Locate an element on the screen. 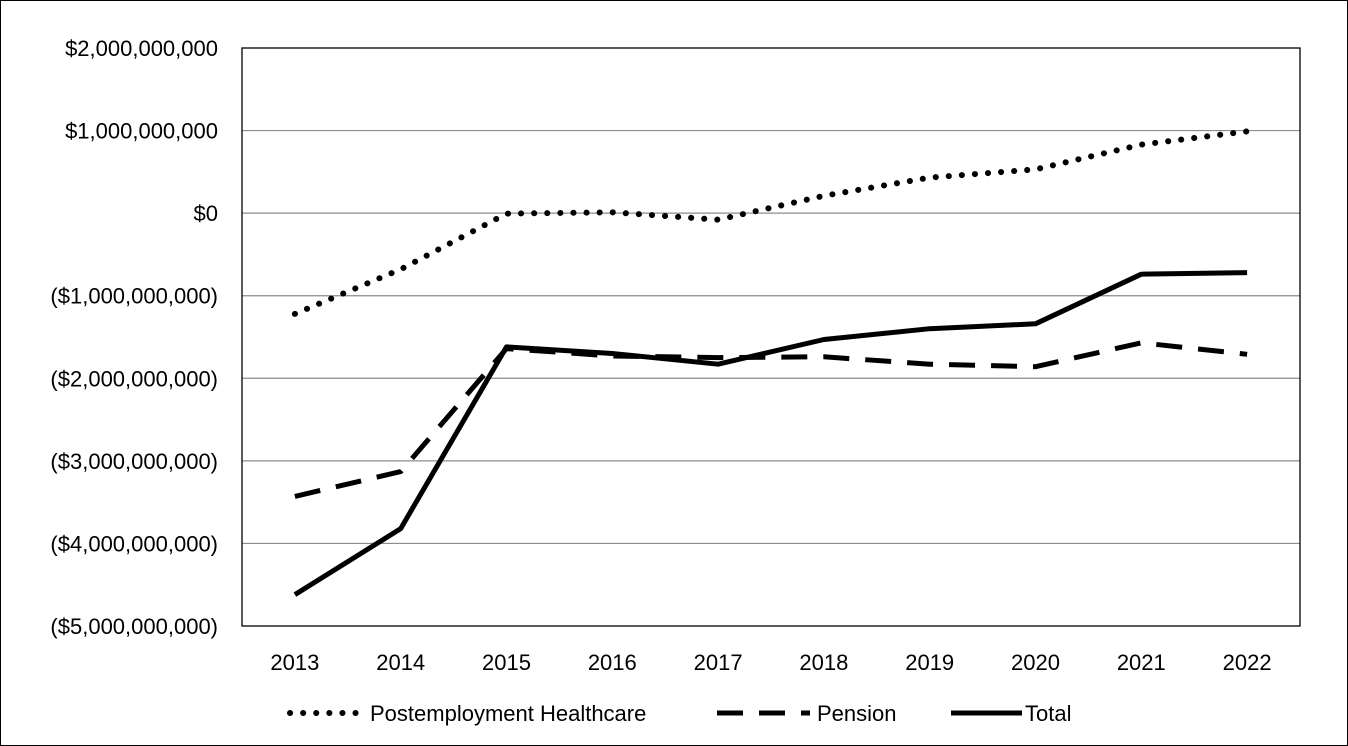 The height and width of the screenshot is (746, 1348). y-tick-label: ($3,000,000,000) is located at coordinates (134, 461).